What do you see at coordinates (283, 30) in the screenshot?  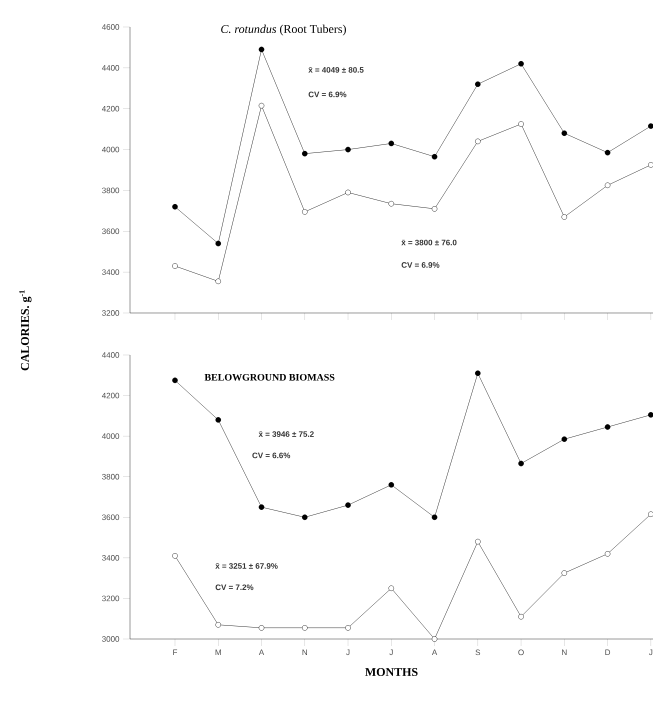 I see `chart-title: C. rotundus (Root Tubers)` at bounding box center [283, 30].